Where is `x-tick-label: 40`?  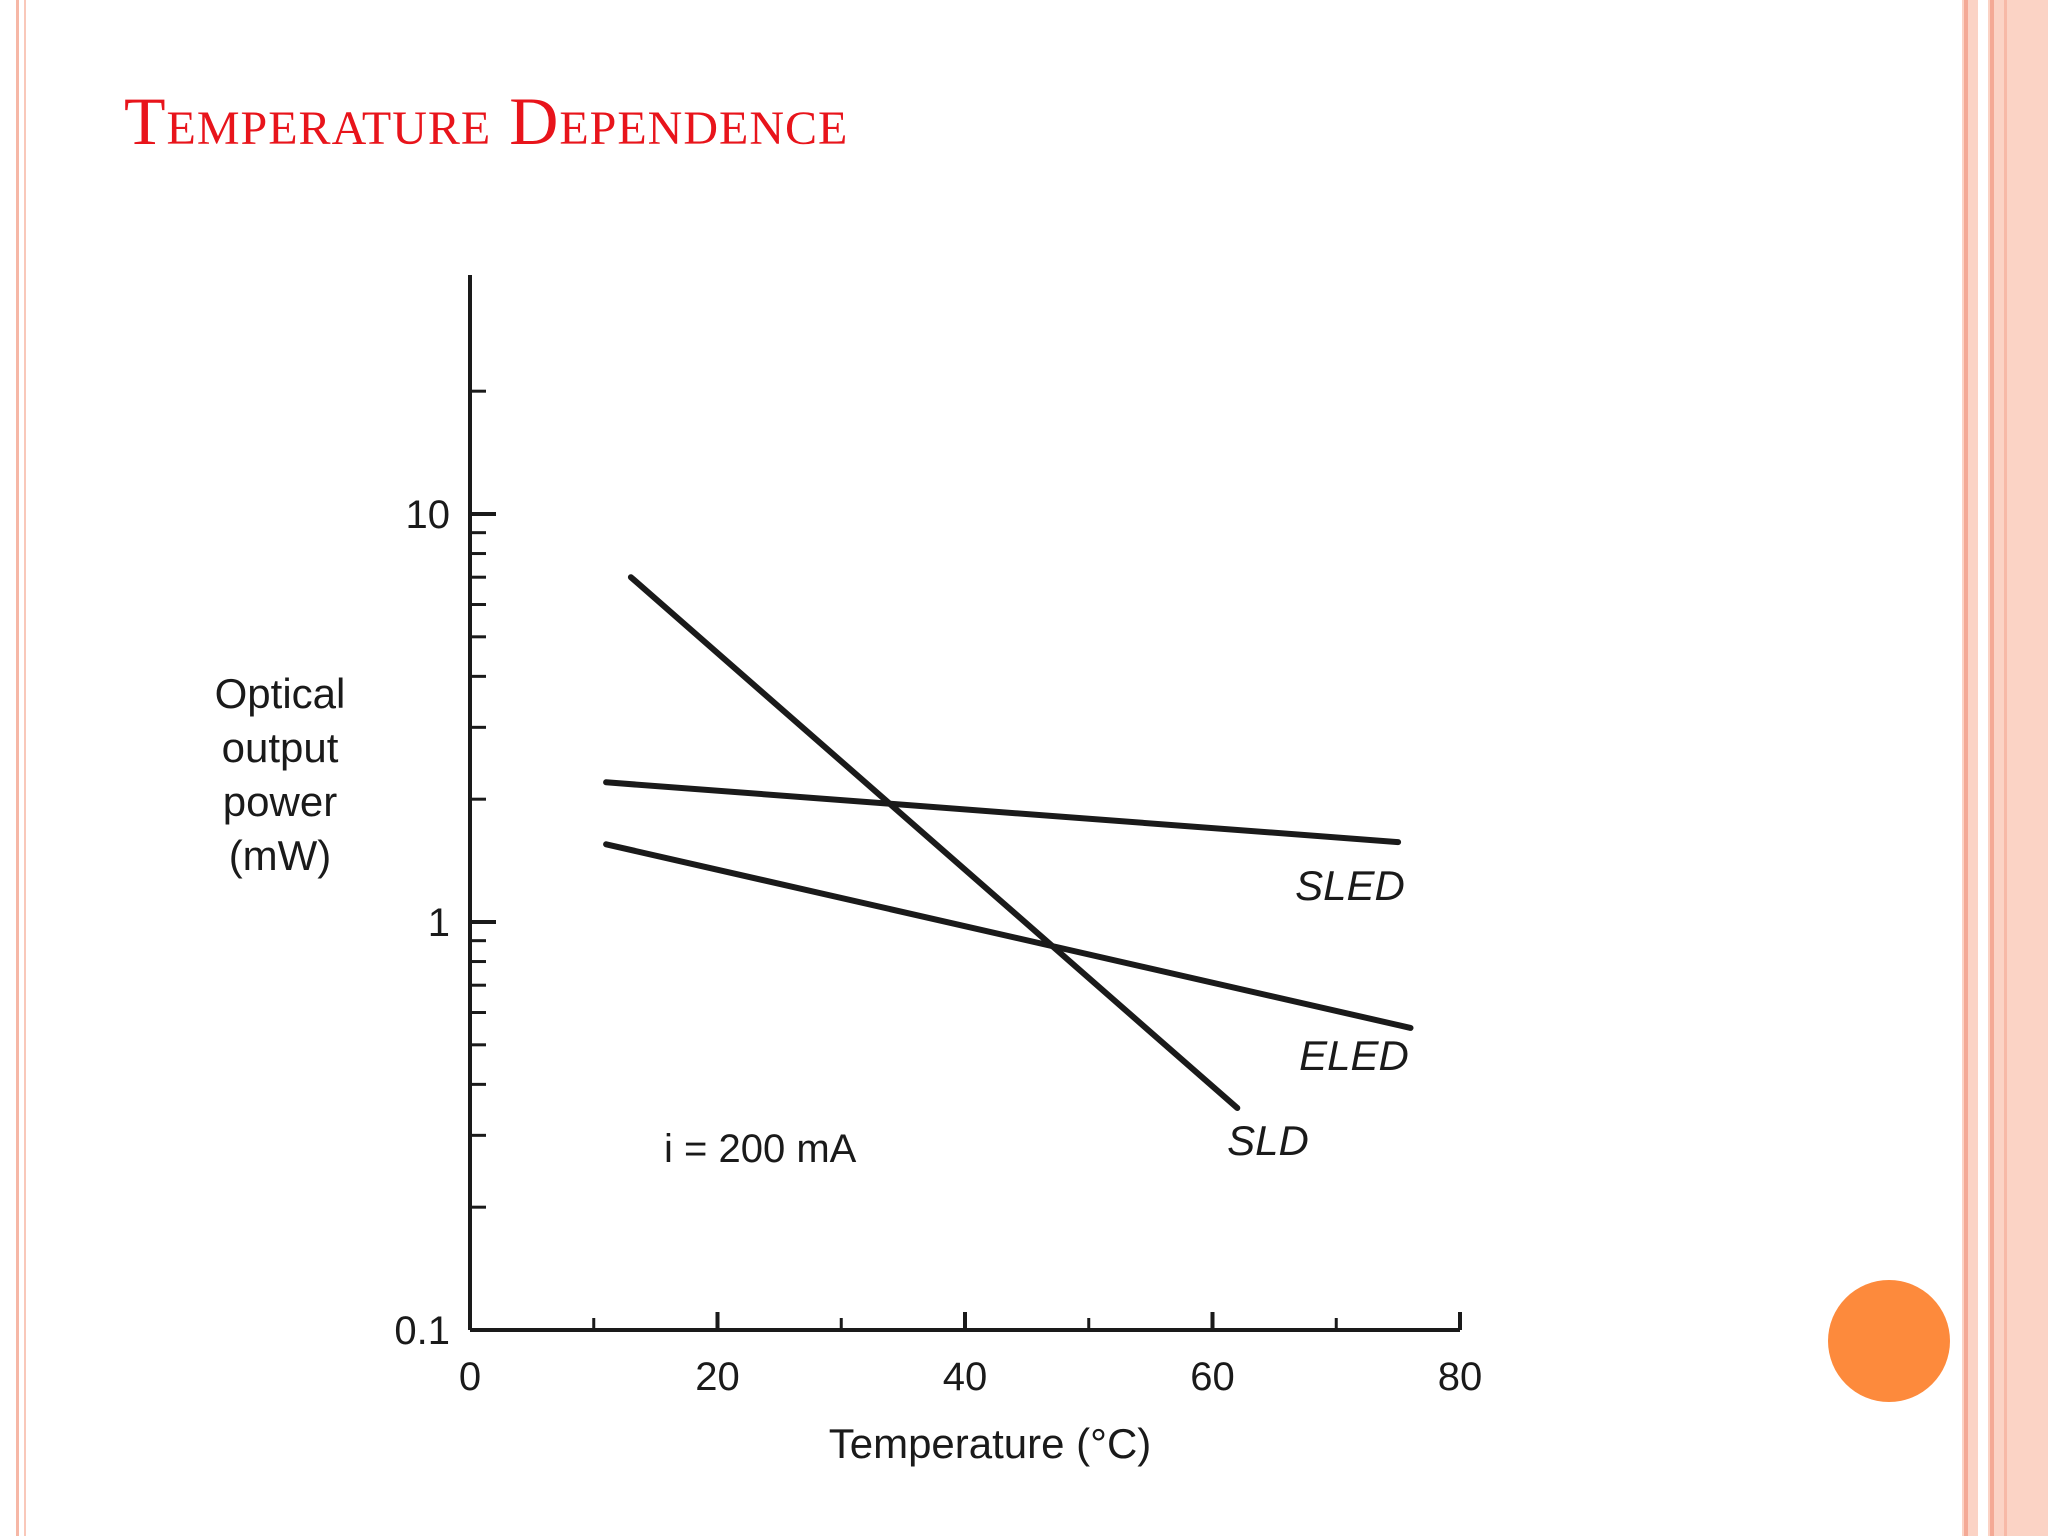 x-tick-label: 40 is located at coordinates (965, 1377).